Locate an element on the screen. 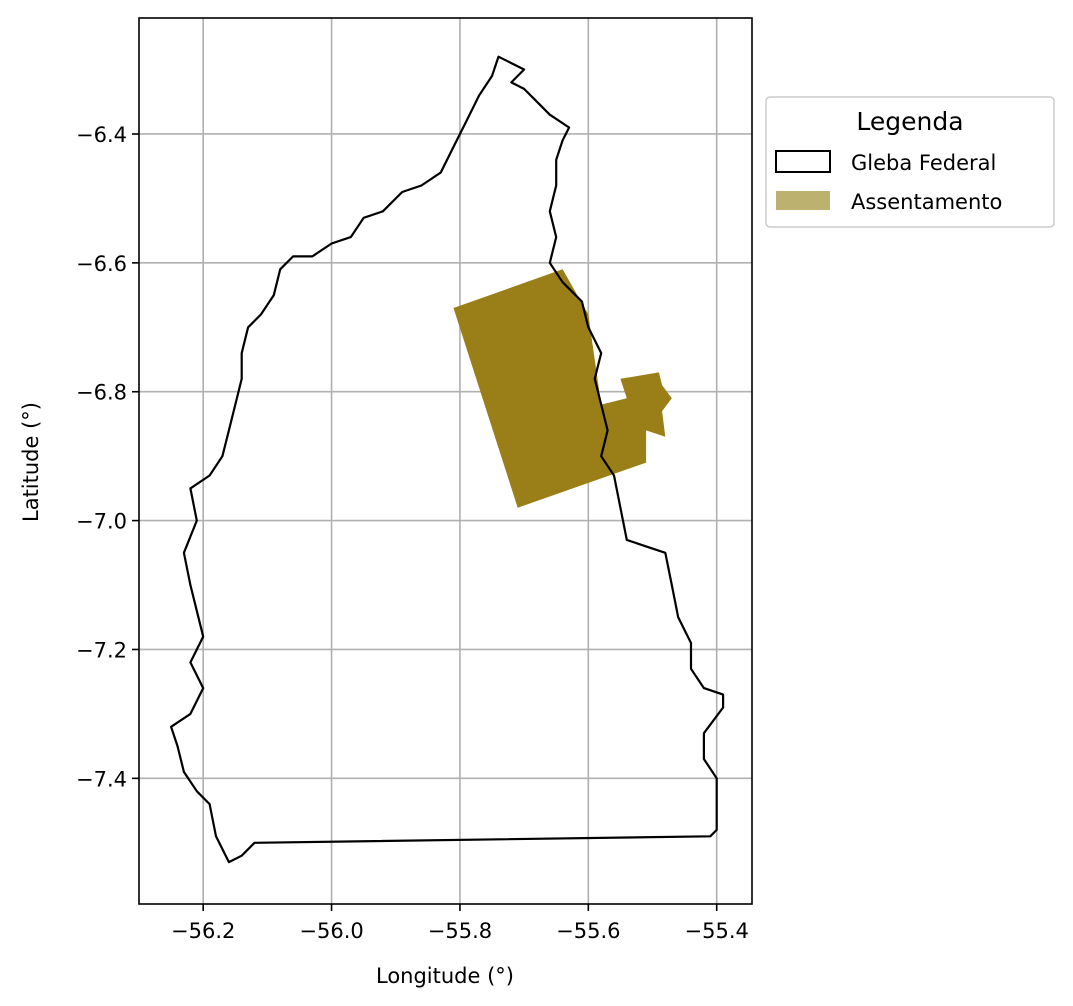 This screenshot has height=1006, width=1073. y-tick-label: −6.6 is located at coordinates (101, 264).